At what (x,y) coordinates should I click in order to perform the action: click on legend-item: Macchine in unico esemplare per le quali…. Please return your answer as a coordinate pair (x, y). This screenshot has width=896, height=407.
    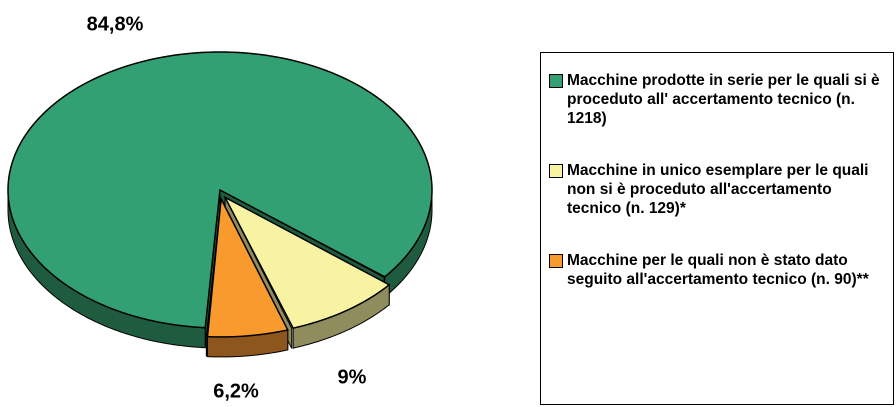
    Looking at the image, I should click on (719, 189).